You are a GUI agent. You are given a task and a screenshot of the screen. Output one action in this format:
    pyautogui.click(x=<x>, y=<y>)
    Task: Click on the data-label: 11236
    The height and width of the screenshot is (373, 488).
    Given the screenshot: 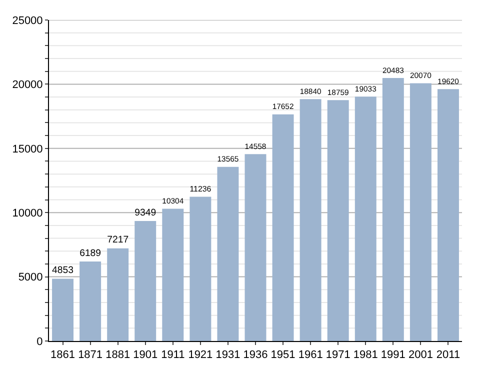 What is the action you would take?
    pyautogui.click(x=201, y=189)
    